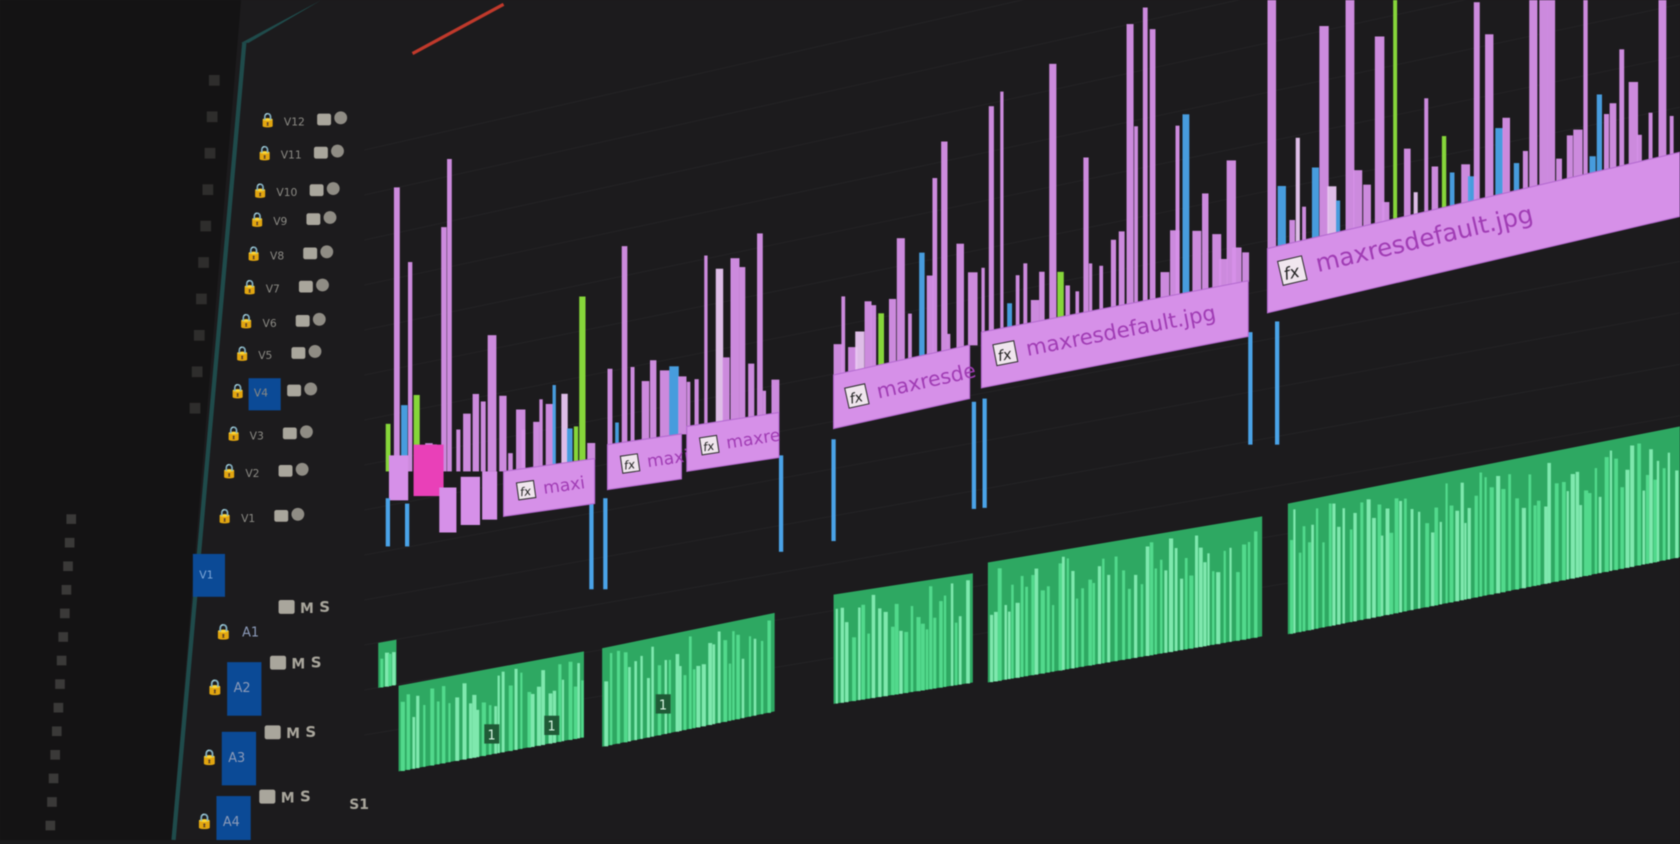 The width and height of the screenshot is (1680, 844). I want to click on voice-over-icon, so click(267, 797).